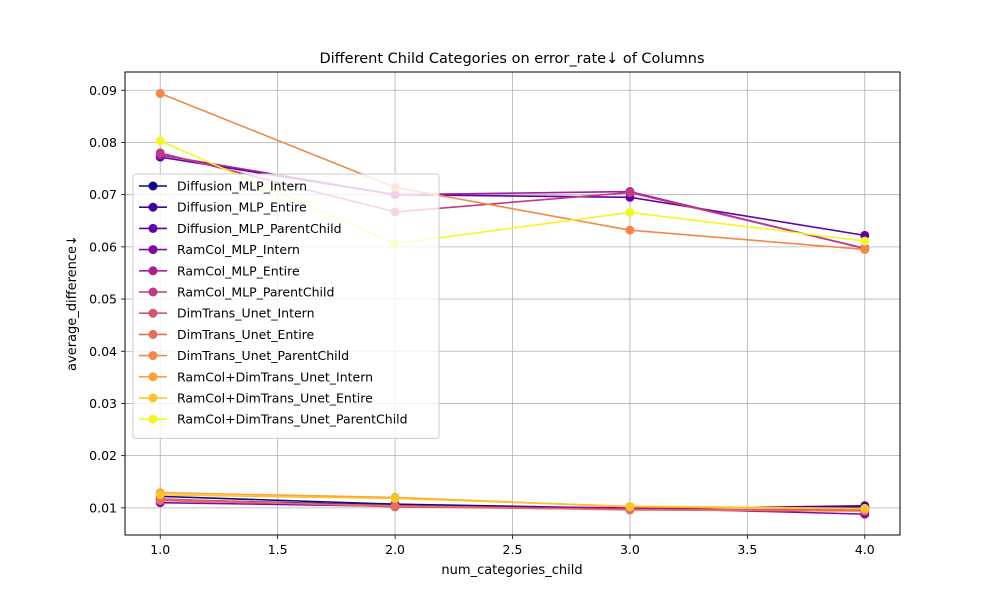 This screenshot has width=1000, height=600. I want to click on y-axis-ticks: 0.01 0.02 0.03 0.04 0.05 0.06 0.07 0.08 0.09, so click(107, 299).